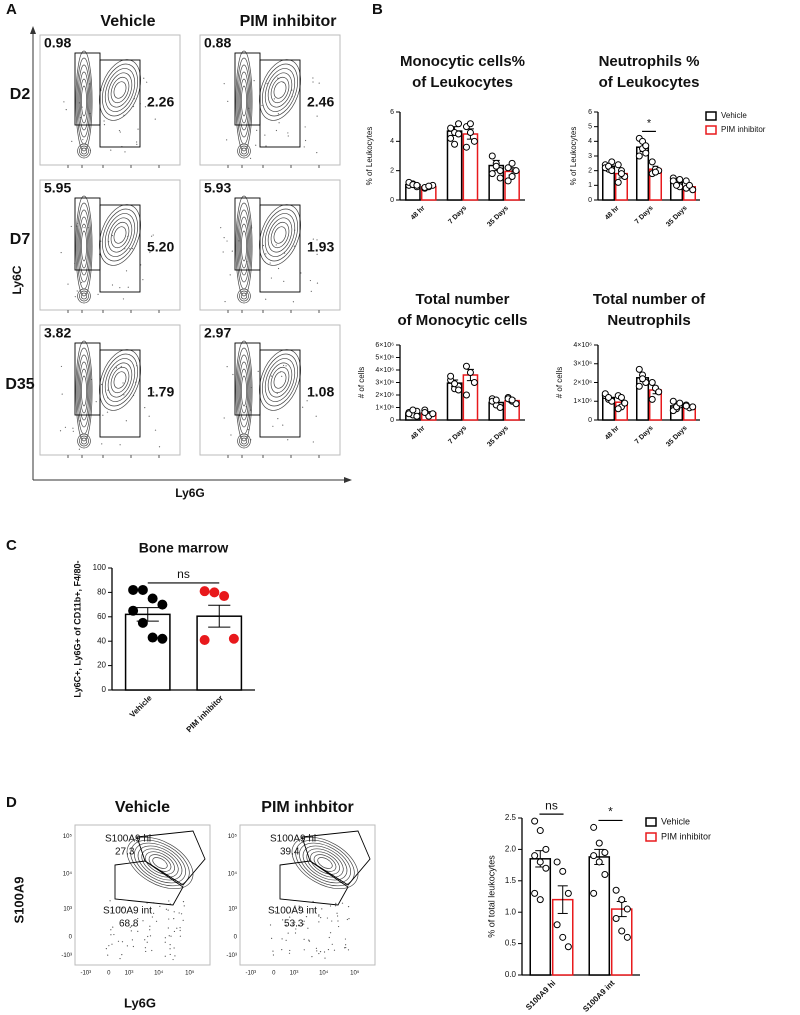  What do you see at coordinates (307, 895) in the screenshot?
I see `flow-plot-frame` at bounding box center [307, 895].